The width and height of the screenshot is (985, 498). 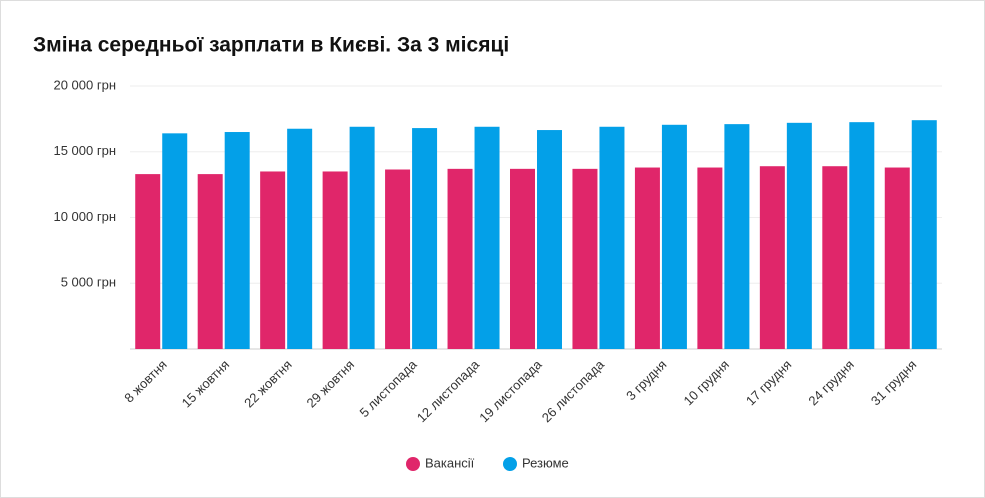 What do you see at coordinates (545, 462) in the screenshot?
I see `legend-label: Резюме` at bounding box center [545, 462].